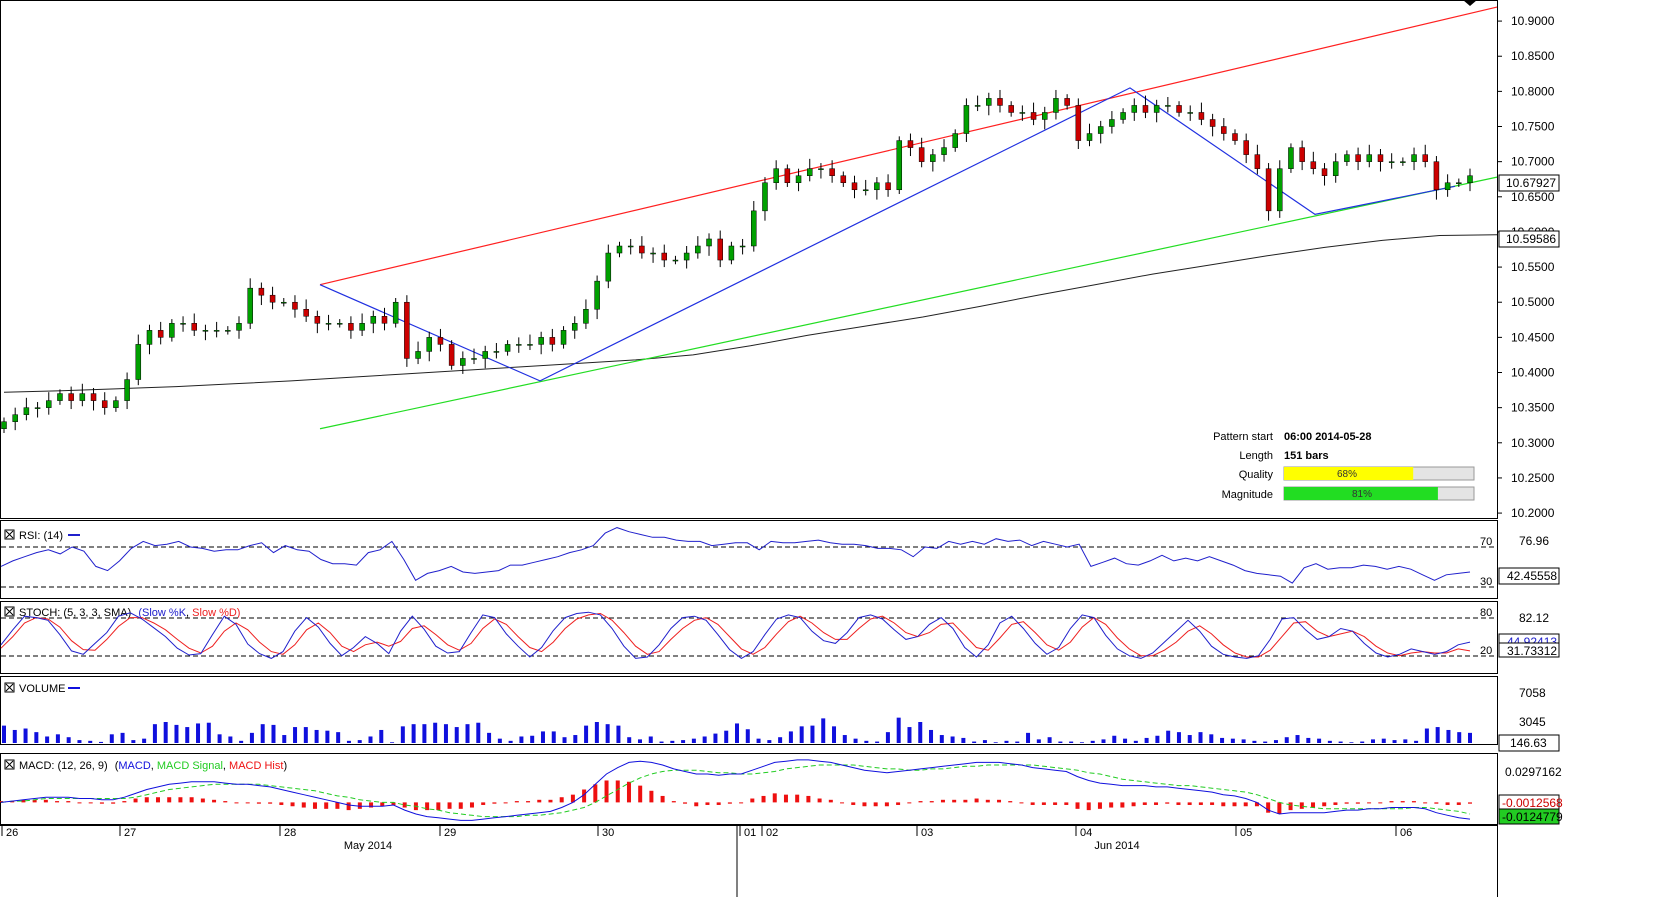 The image size is (1655, 897). What do you see at coordinates (41, 536) in the screenshot?
I see `rsi-title: RSI: (14)` at bounding box center [41, 536].